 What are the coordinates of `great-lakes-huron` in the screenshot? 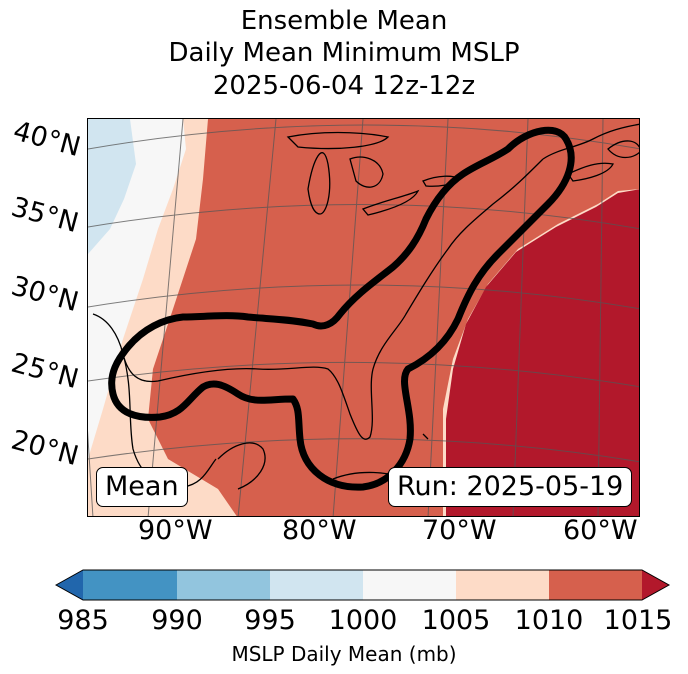 It's located at (366, 172).